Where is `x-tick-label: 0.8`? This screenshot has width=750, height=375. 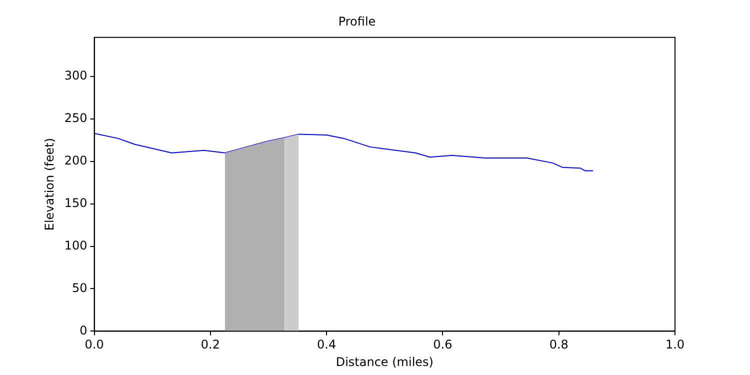
x-tick-label: 0.8 is located at coordinates (558, 345).